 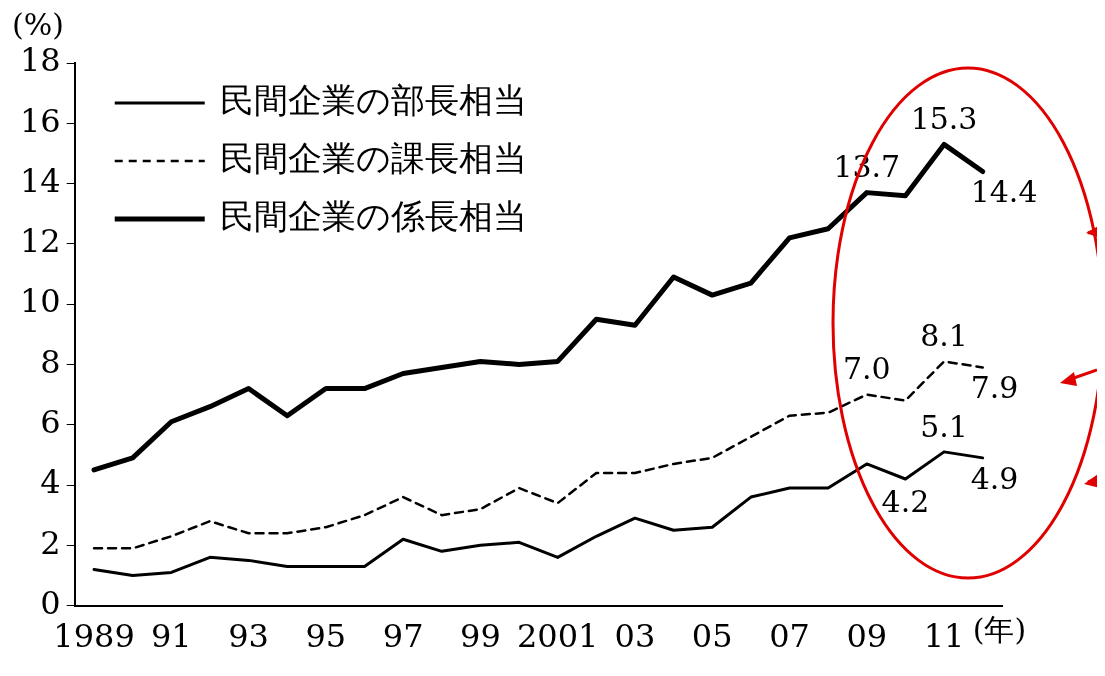 I want to click on data-label: 14.4, so click(x=1004, y=192).